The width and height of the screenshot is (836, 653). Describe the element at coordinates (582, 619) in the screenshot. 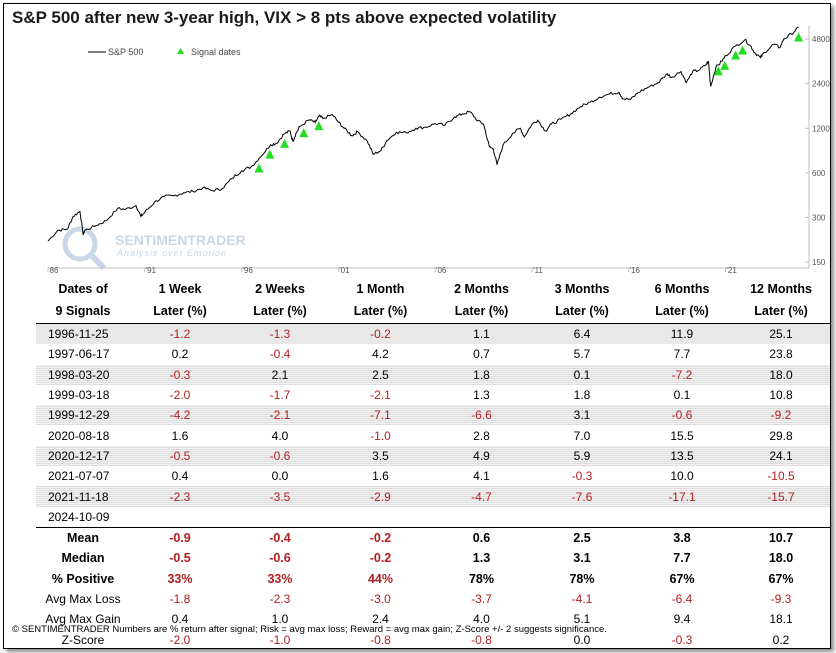

I see `summary-value: 5.1` at that location.